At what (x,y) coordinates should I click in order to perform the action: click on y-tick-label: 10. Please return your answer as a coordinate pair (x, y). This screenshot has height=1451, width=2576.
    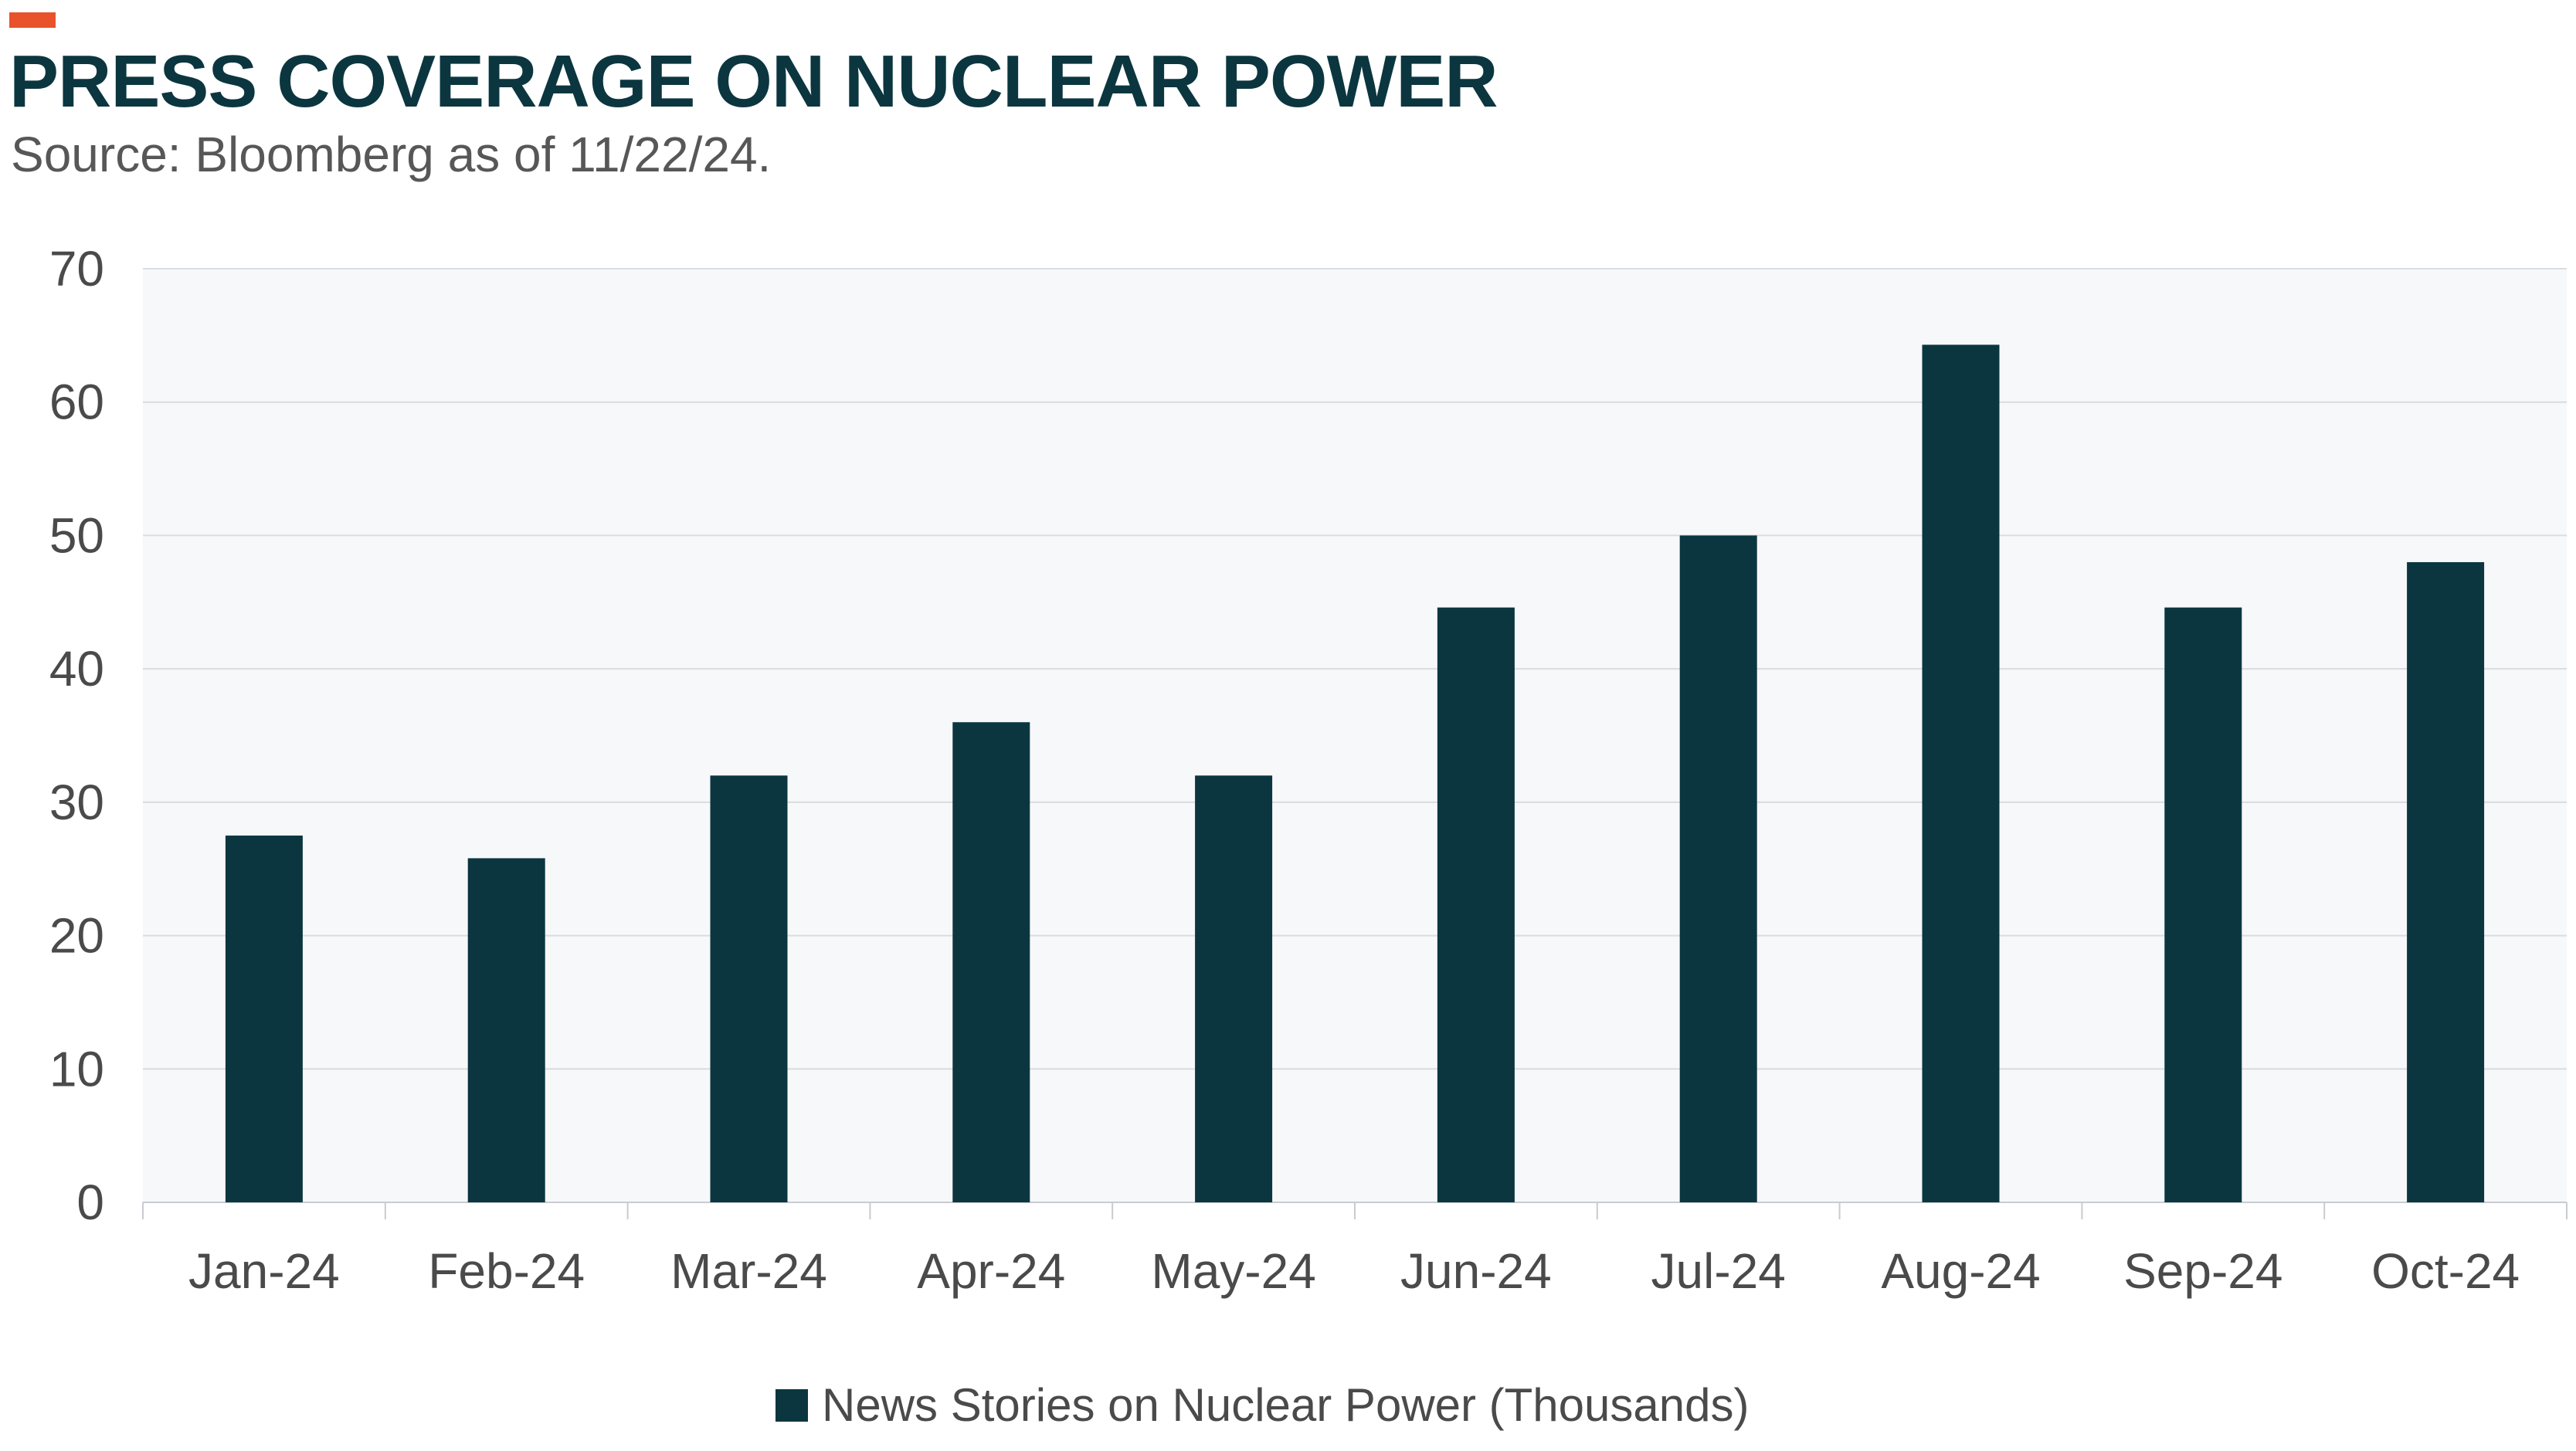
    Looking at the image, I should click on (76, 1069).